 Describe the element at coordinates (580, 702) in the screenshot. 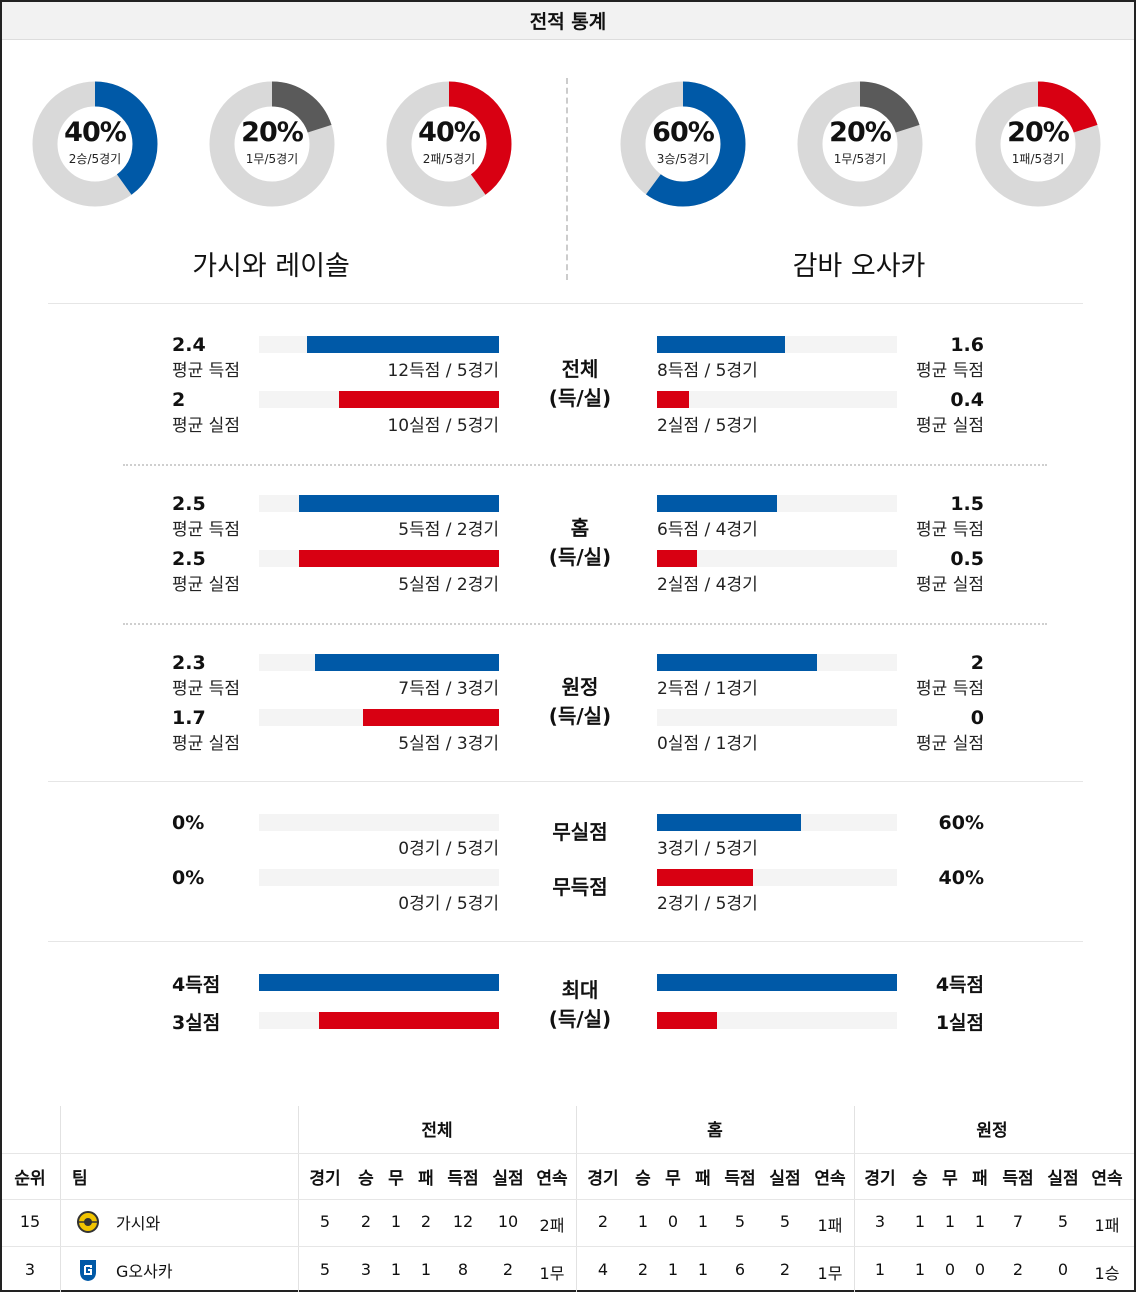

I see `category-label: 원정 (득/실)` at that location.